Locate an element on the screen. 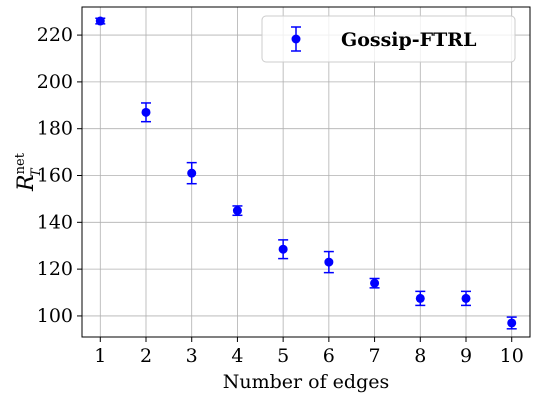 The image size is (536, 394). y-axis-ticks: 100 120 140 160 180 200 220 is located at coordinates (59, 175).